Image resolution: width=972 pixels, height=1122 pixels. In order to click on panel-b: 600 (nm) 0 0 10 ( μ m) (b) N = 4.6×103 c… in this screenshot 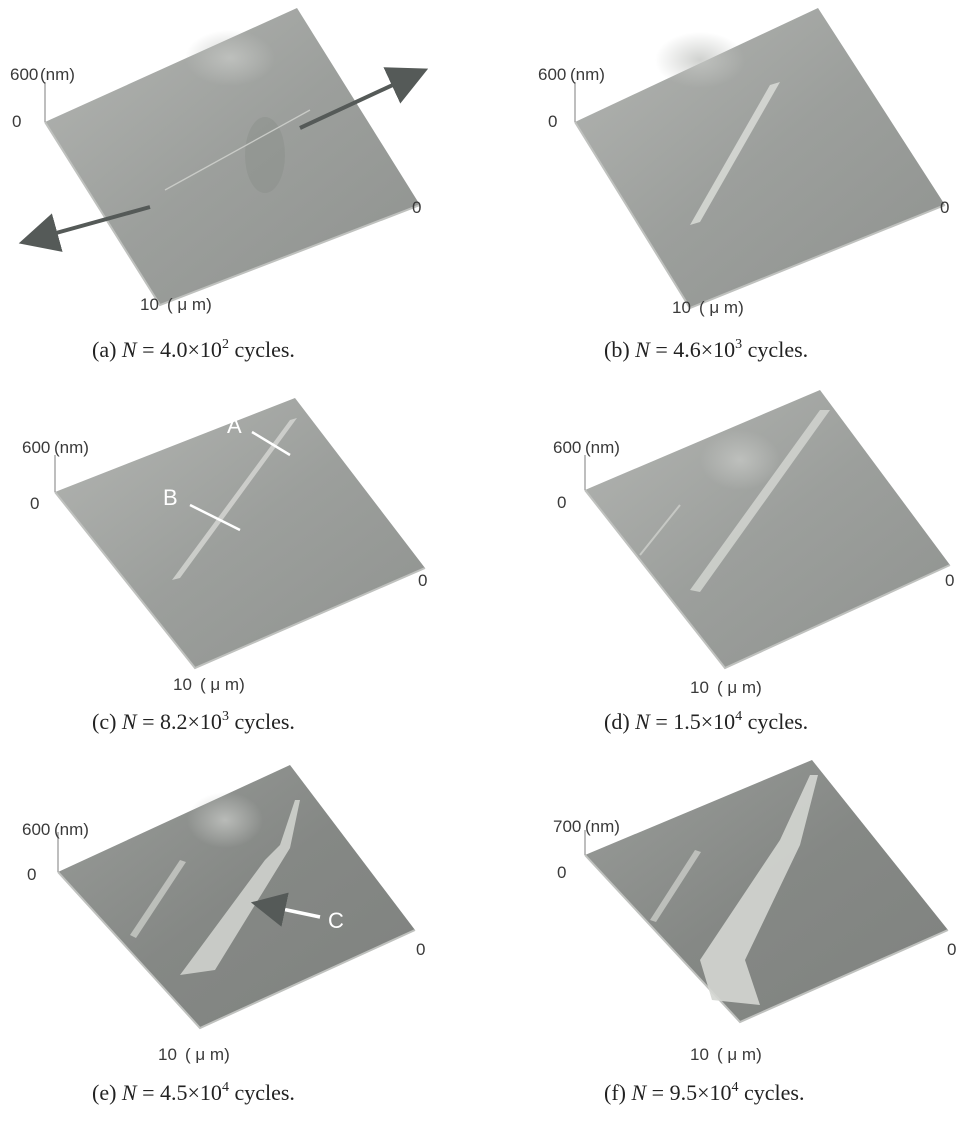, I will do `click(743, 185)`.